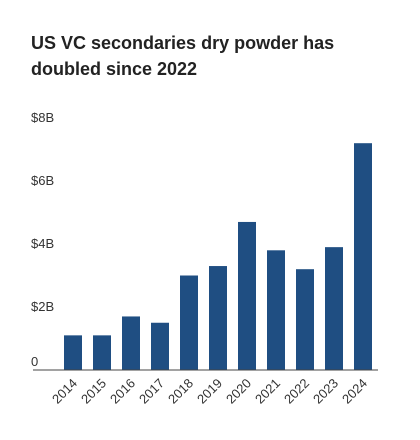  I want to click on y-axis-tick-labels: 0 $2B $4B $6B $8B, so click(42, 239).